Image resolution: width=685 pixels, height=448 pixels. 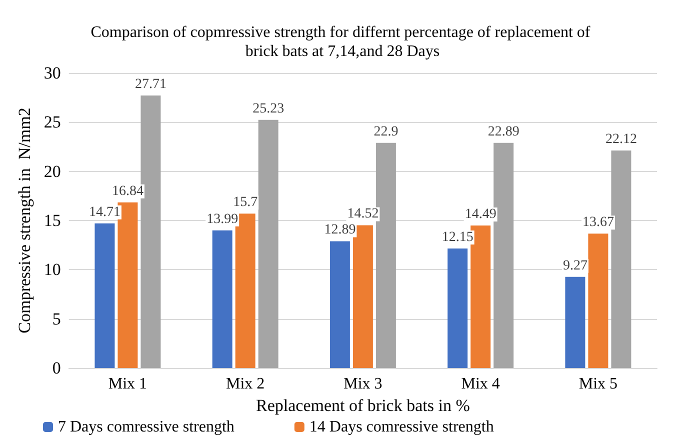 I want to click on data-label: 15.7, so click(x=245, y=202).